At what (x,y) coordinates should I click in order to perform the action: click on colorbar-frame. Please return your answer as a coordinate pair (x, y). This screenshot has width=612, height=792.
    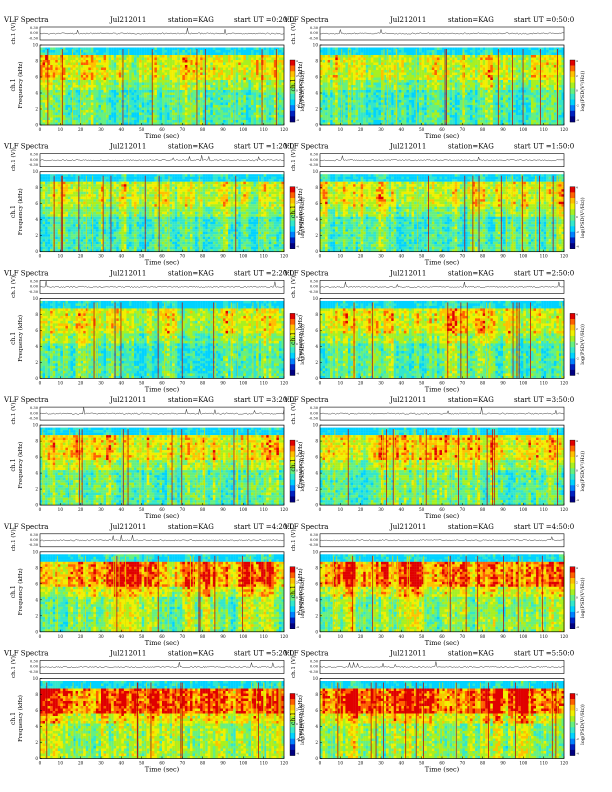
    Looking at the image, I should click on (292, 91).